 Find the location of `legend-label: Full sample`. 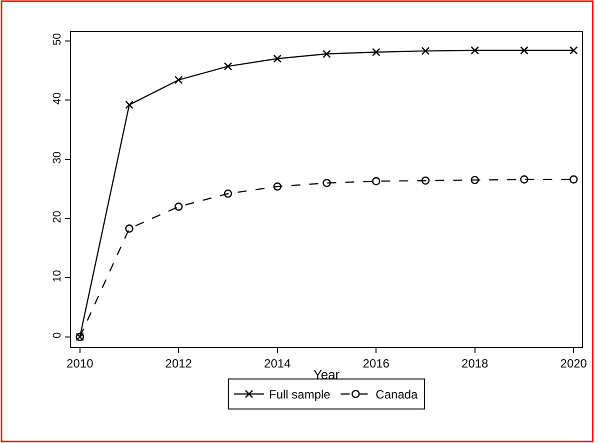

legend-label: Full sample is located at coordinates (300, 395).